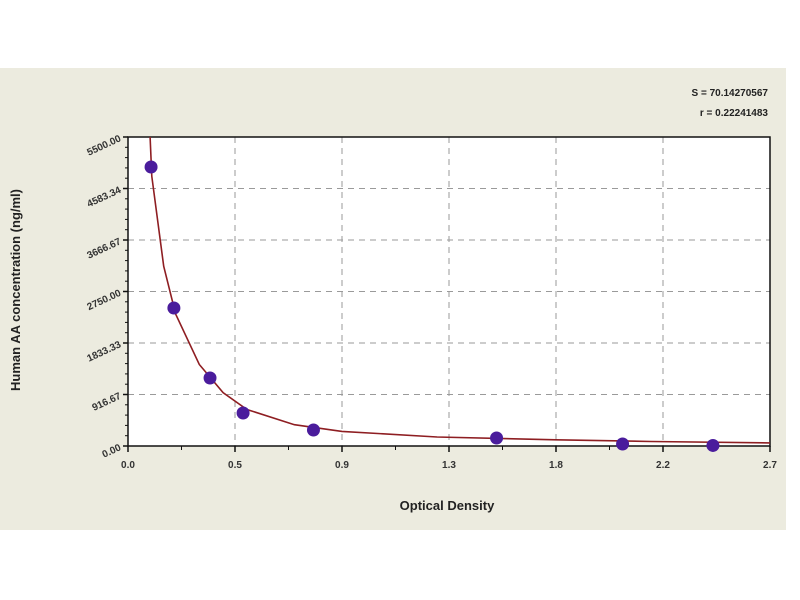 The width and height of the screenshot is (800, 600). What do you see at coordinates (15, 290) in the screenshot?
I see `y-axis-label: Human AA concentration (ng/ml)` at bounding box center [15, 290].